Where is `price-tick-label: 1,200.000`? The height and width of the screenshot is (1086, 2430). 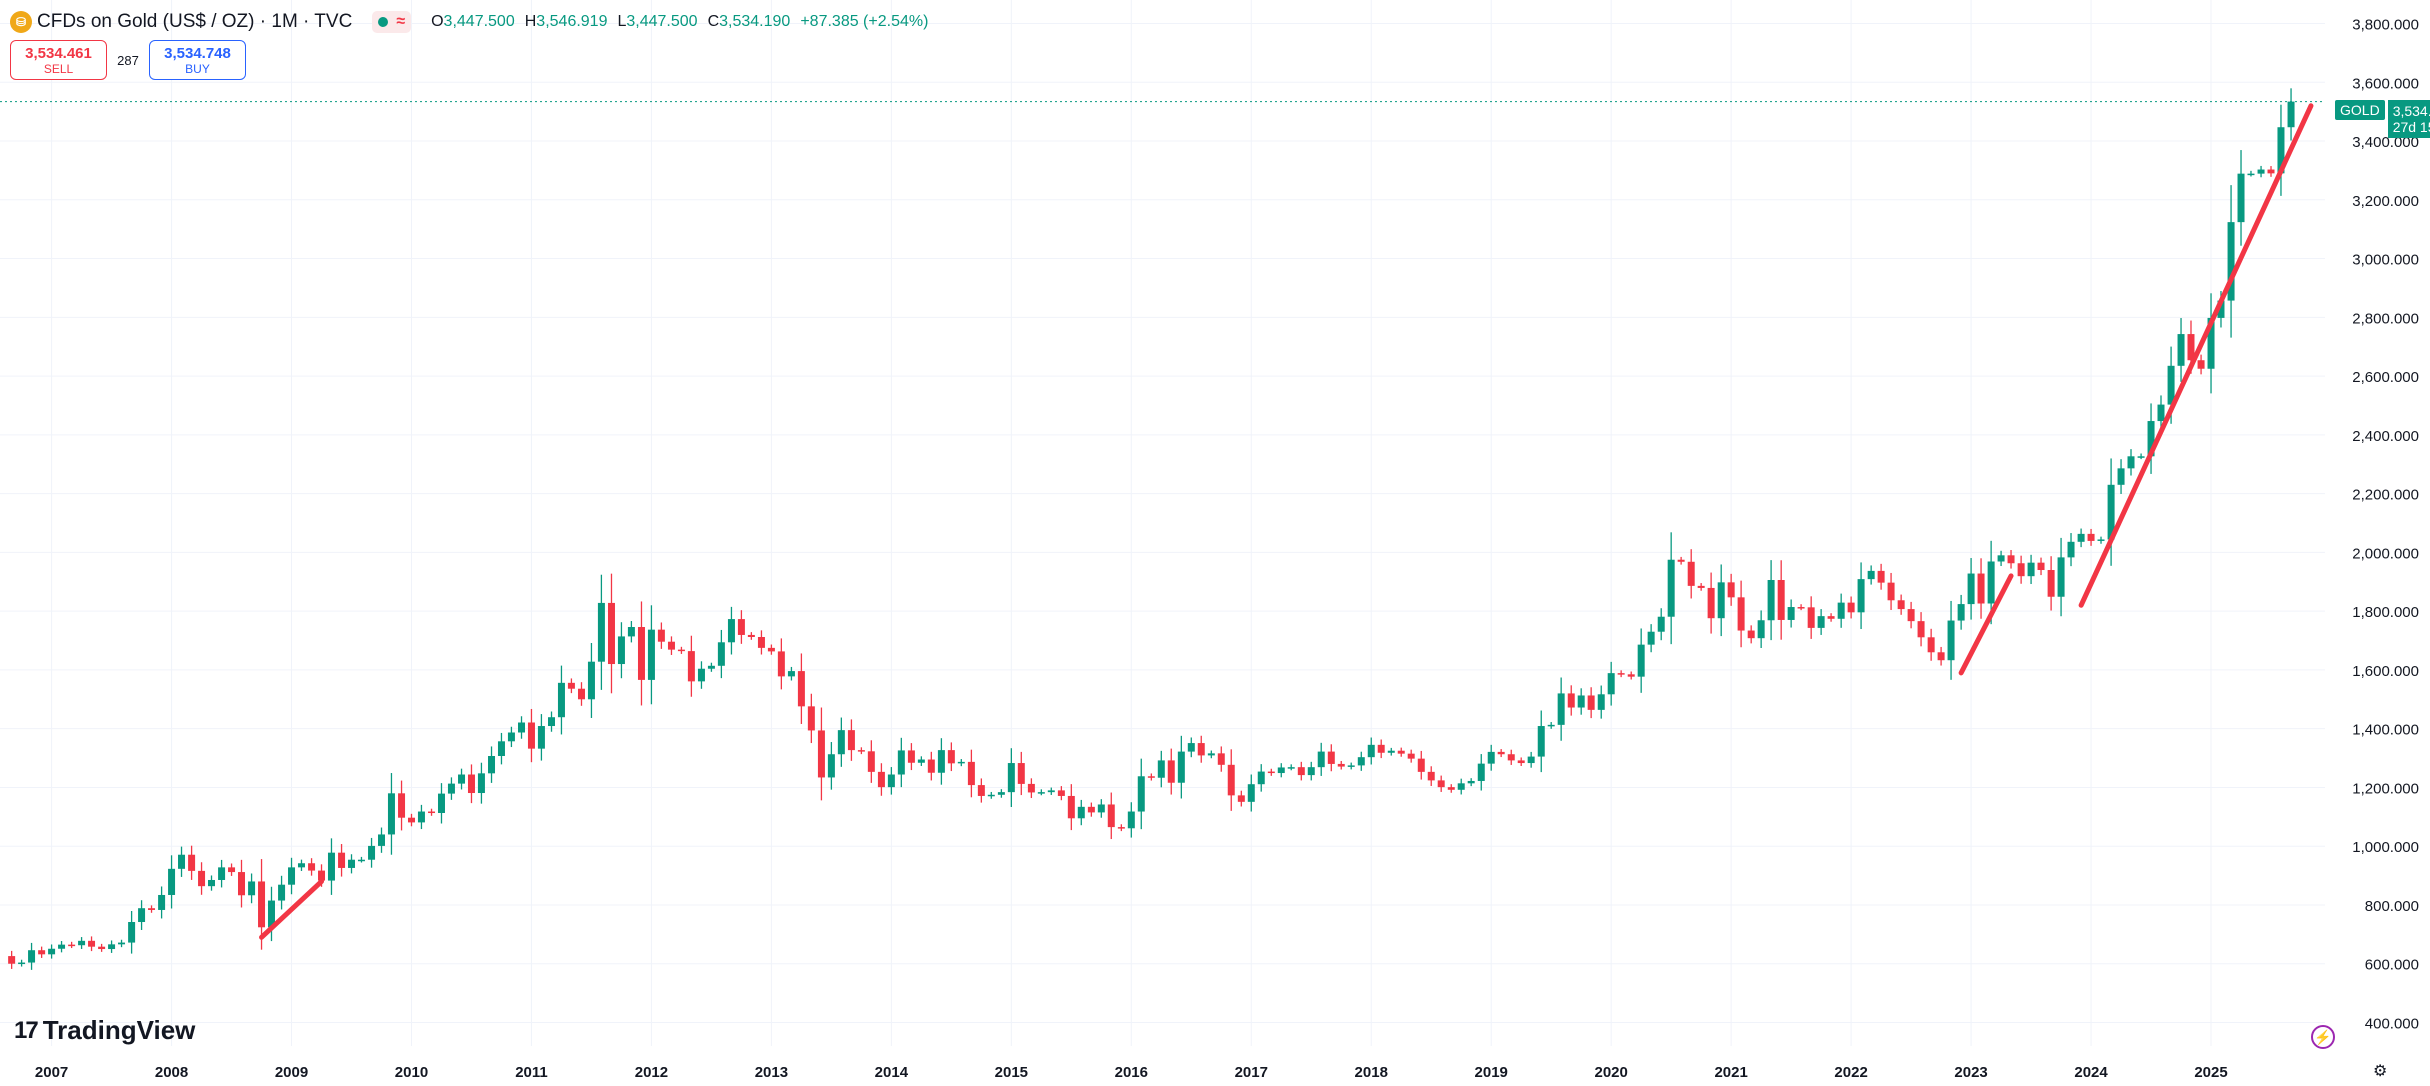
price-tick-label: 1,200.000 is located at coordinates (2385, 788).